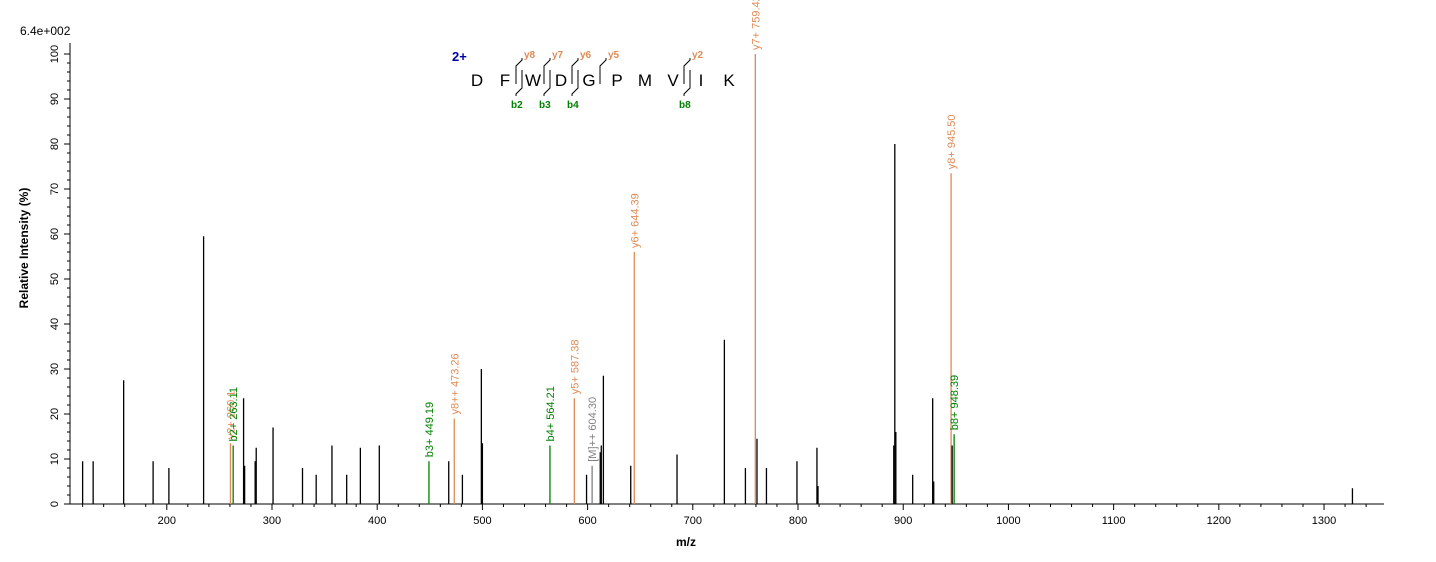  I want to click on peak-label: y8++ 473.26, so click(455, 383).